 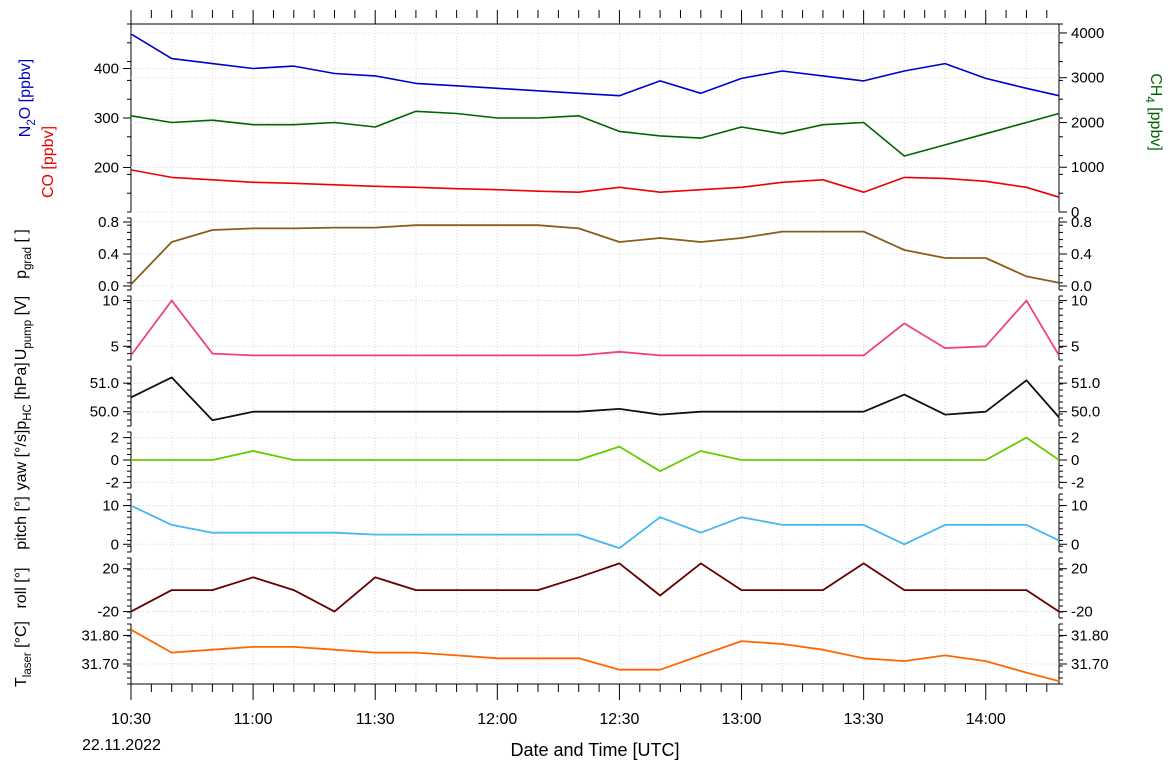 What do you see at coordinates (27, 98) in the screenshot?
I see `n2o-axis-label: N2O [ppbv]` at bounding box center [27, 98].